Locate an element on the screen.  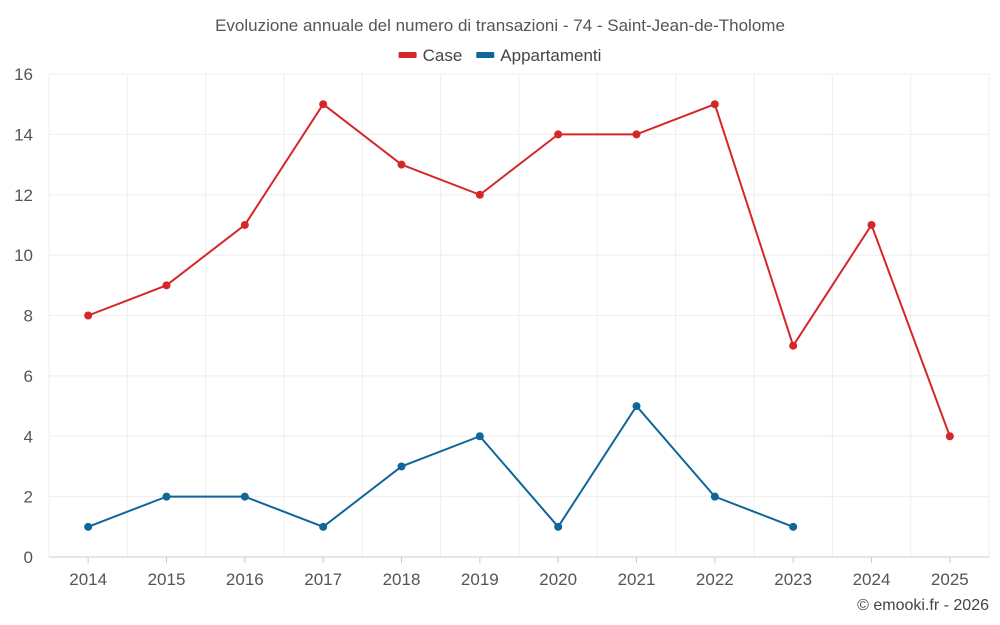
legend-label: Appartamenti is located at coordinates (550, 55).